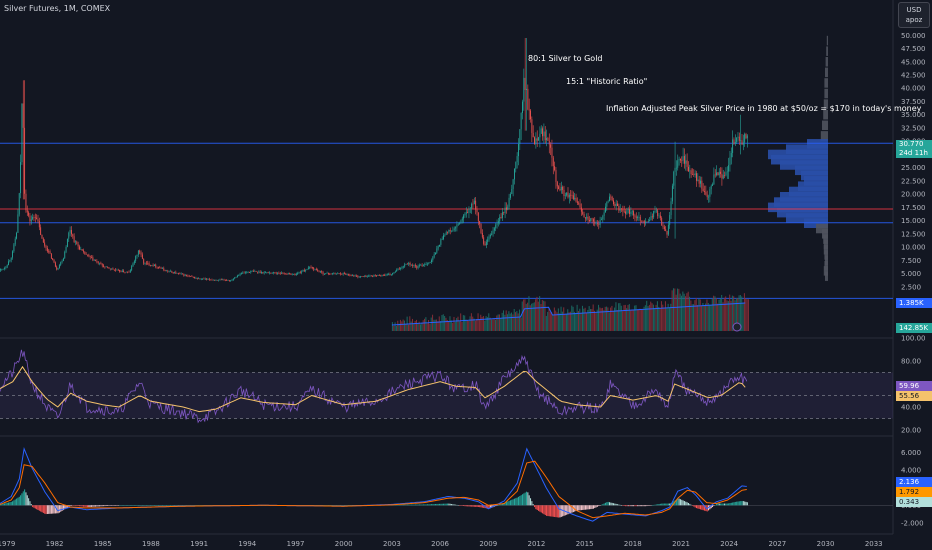 The height and width of the screenshot is (550, 932). Describe the element at coordinates (913, 339) in the screenshot. I see `rsi-tick-label: 100.00` at that location.